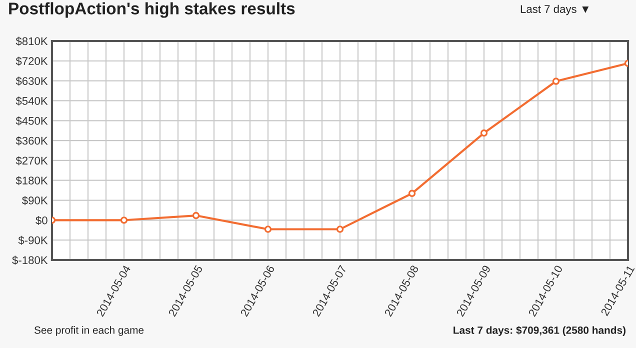  Describe the element at coordinates (32, 81) in the screenshot. I see `y-tick-label: $630K` at that location.